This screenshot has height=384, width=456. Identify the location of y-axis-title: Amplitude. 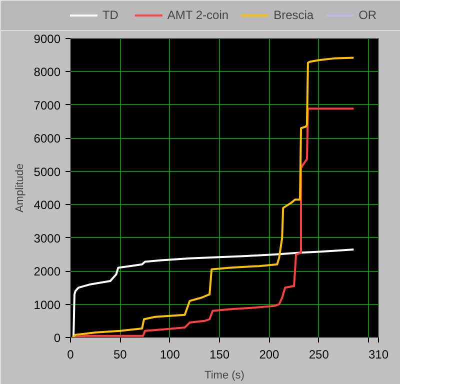
(20, 188).